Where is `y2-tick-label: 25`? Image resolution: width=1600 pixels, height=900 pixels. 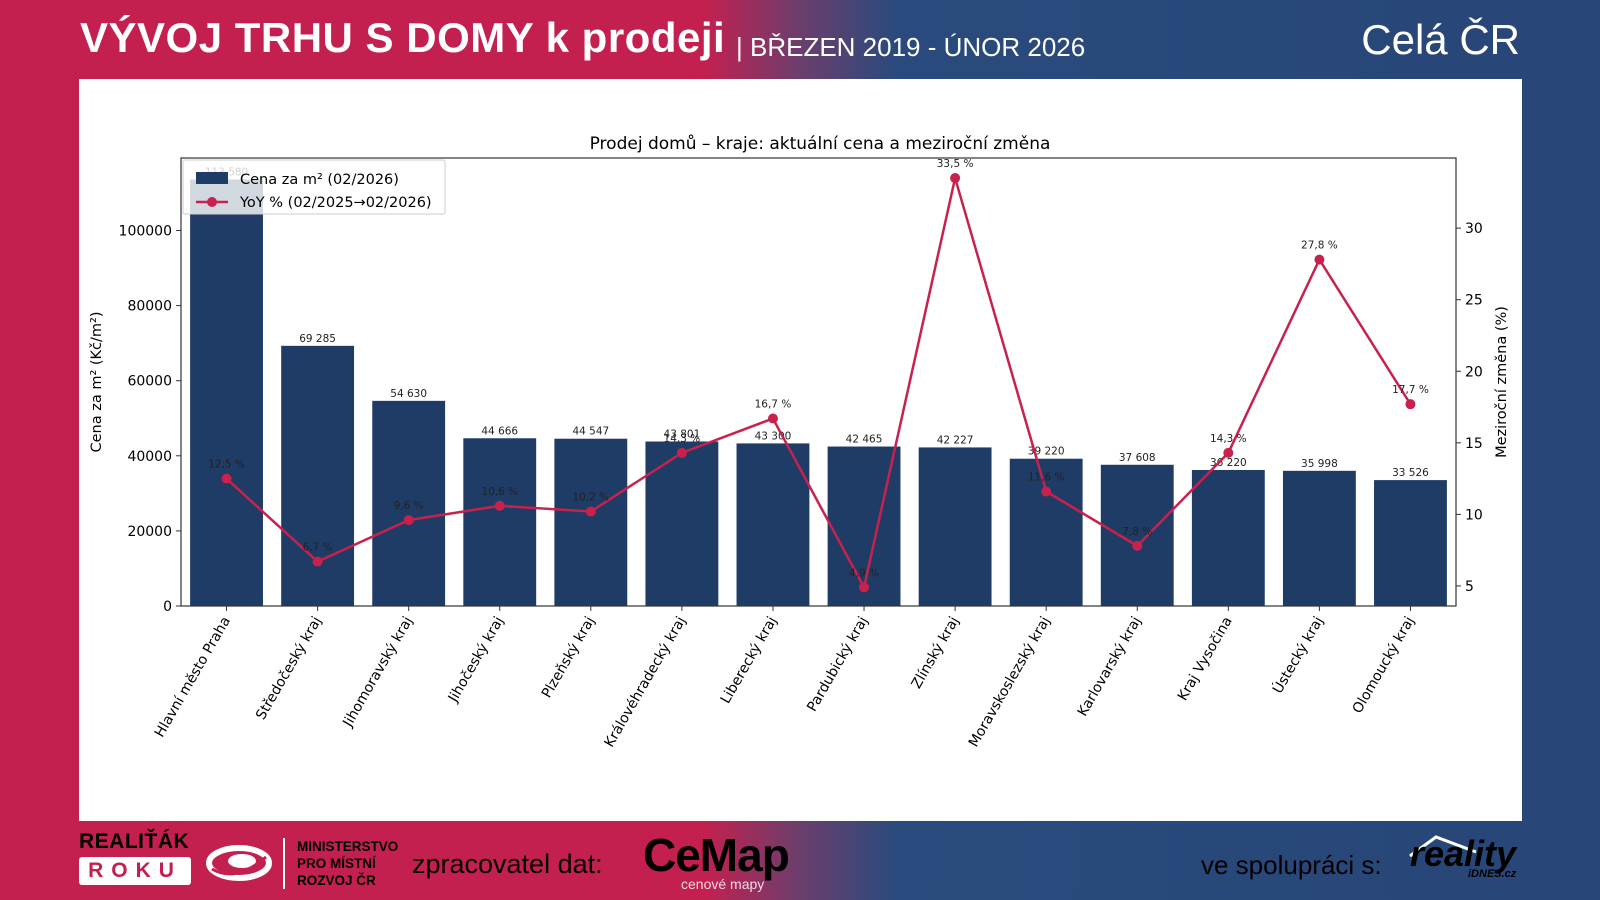 y2-tick-label: 25 is located at coordinates (1474, 301).